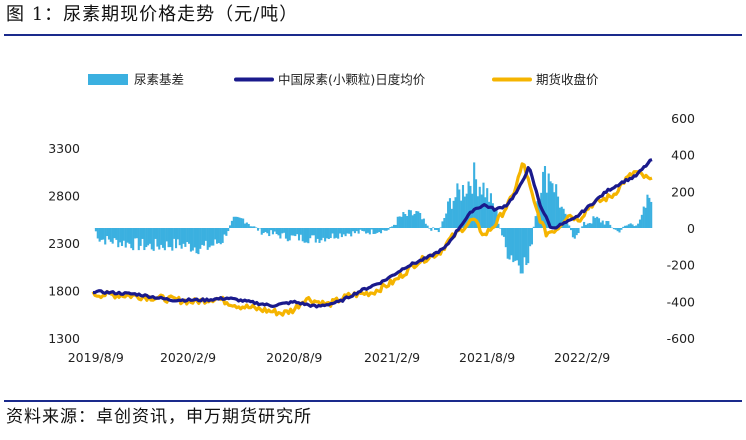 The image size is (746, 440). I want to click on source-note: 资料来源：卓创资讯，申万期货研究所, so click(159, 417).